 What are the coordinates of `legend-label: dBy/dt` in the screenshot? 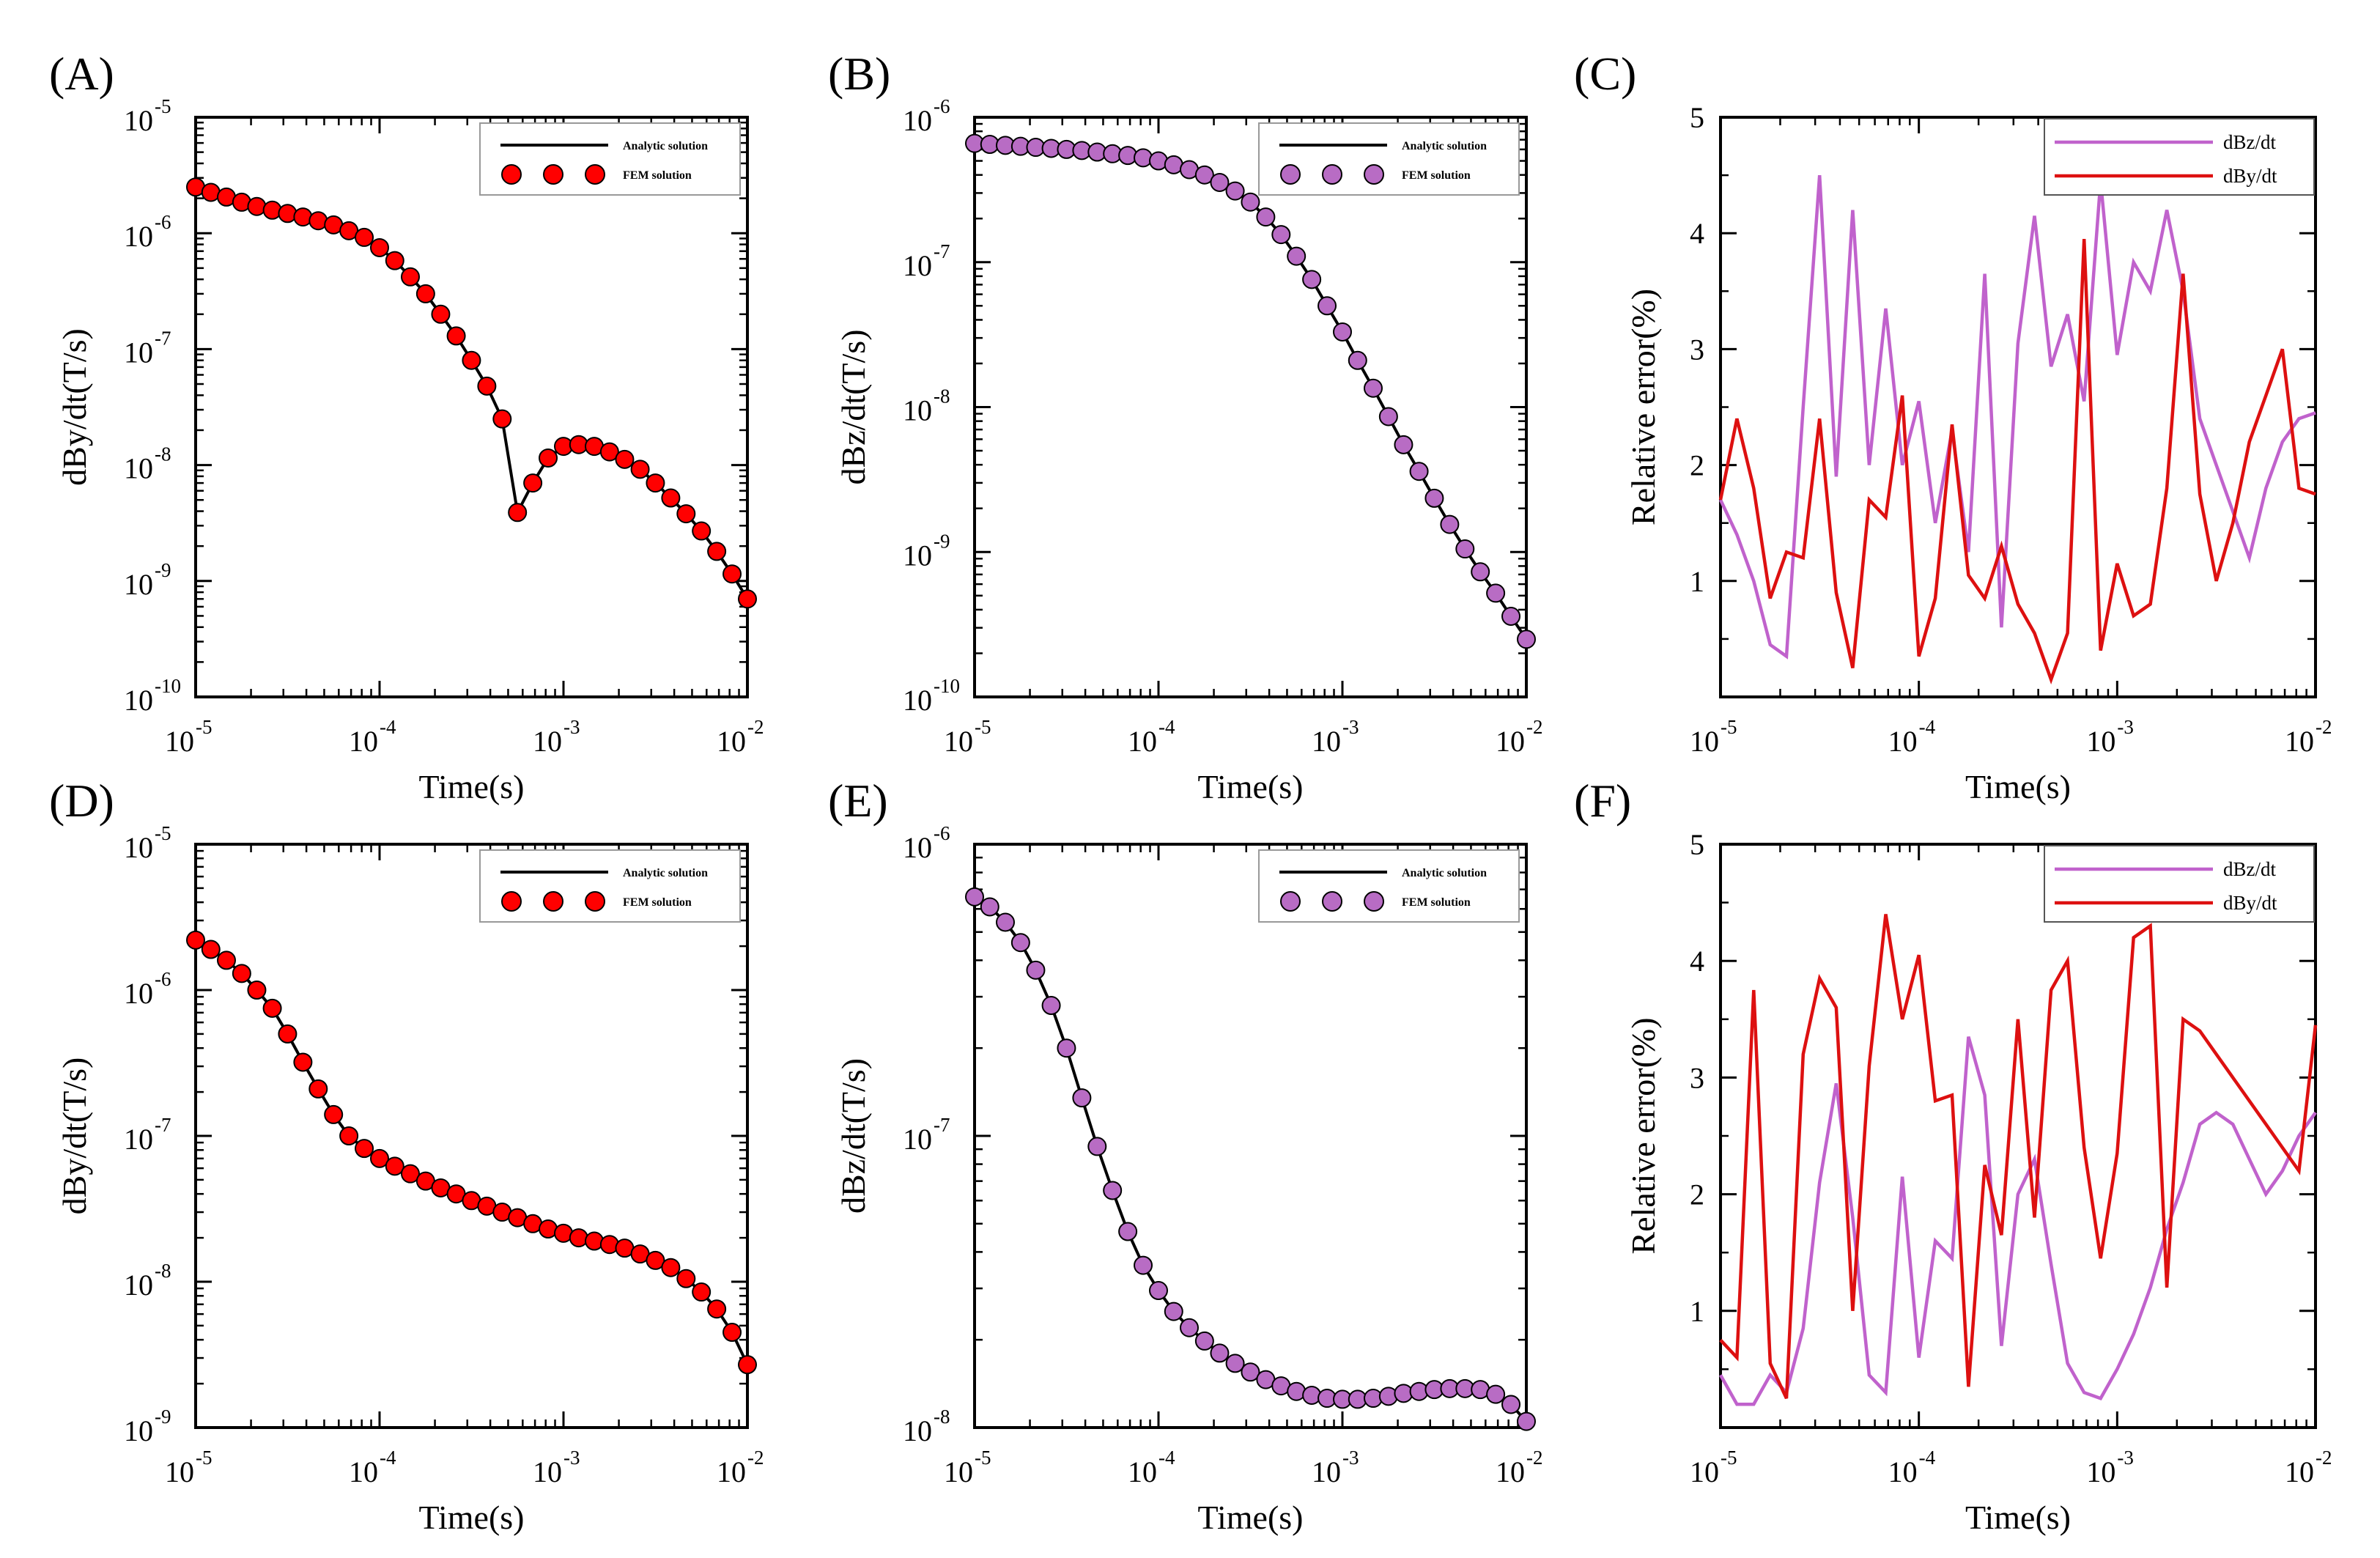 It's located at (2250, 176).